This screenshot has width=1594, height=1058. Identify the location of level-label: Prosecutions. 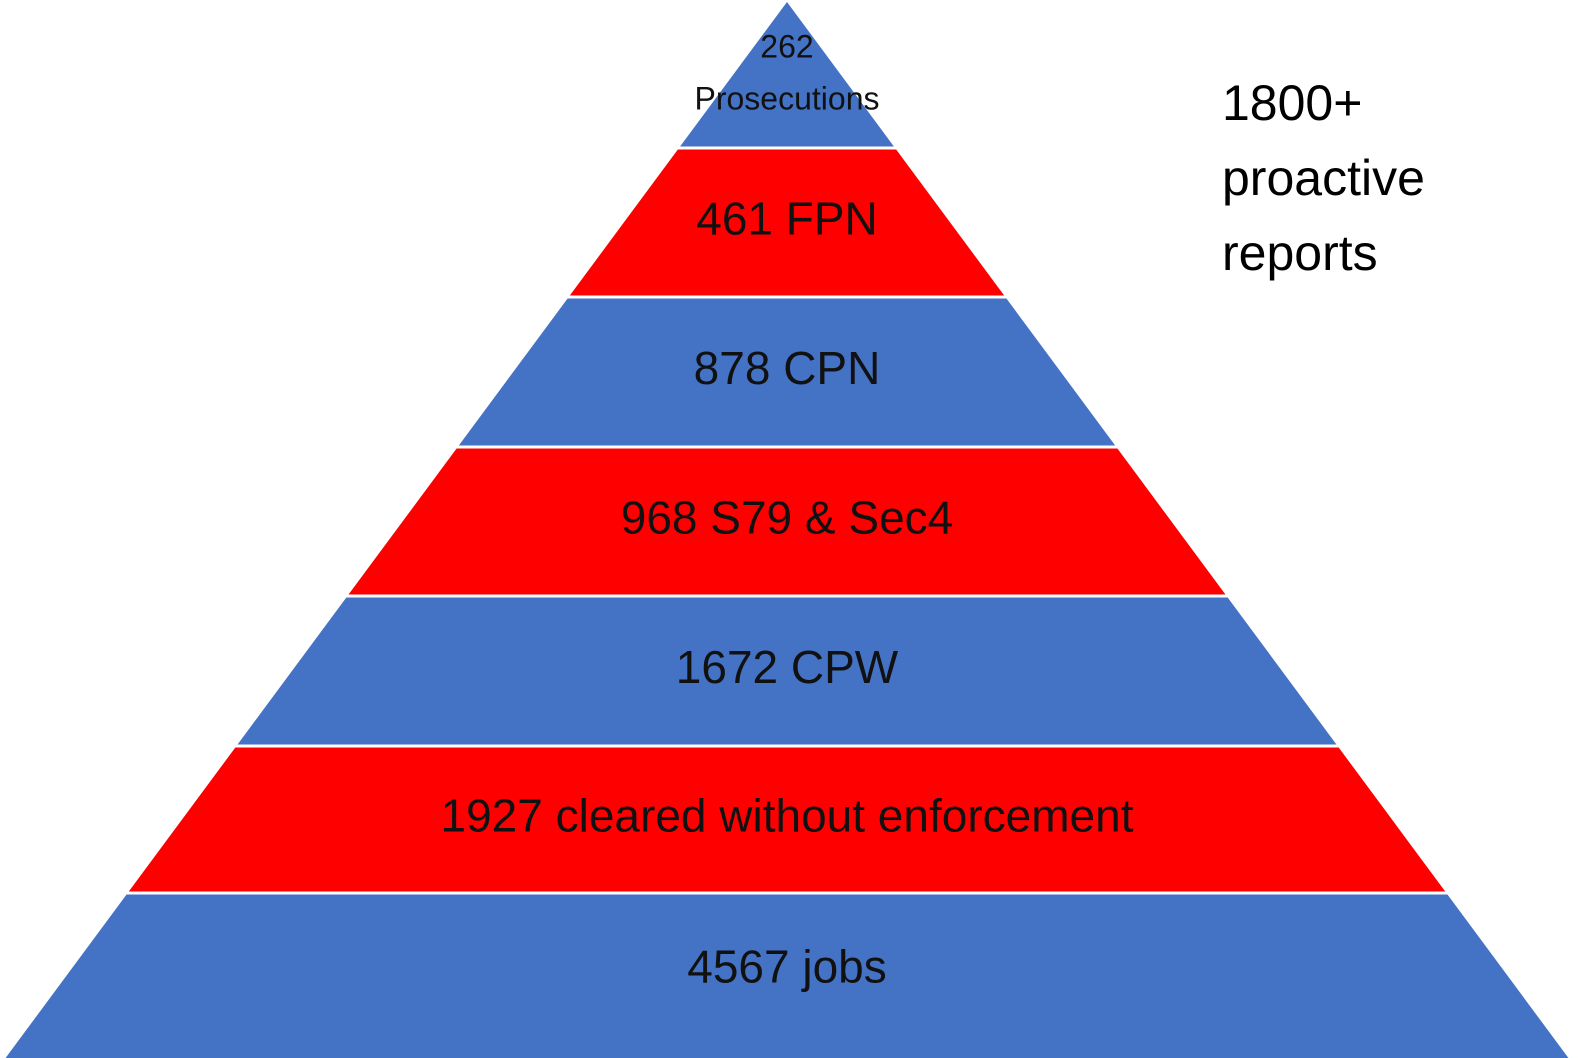
(787, 98).